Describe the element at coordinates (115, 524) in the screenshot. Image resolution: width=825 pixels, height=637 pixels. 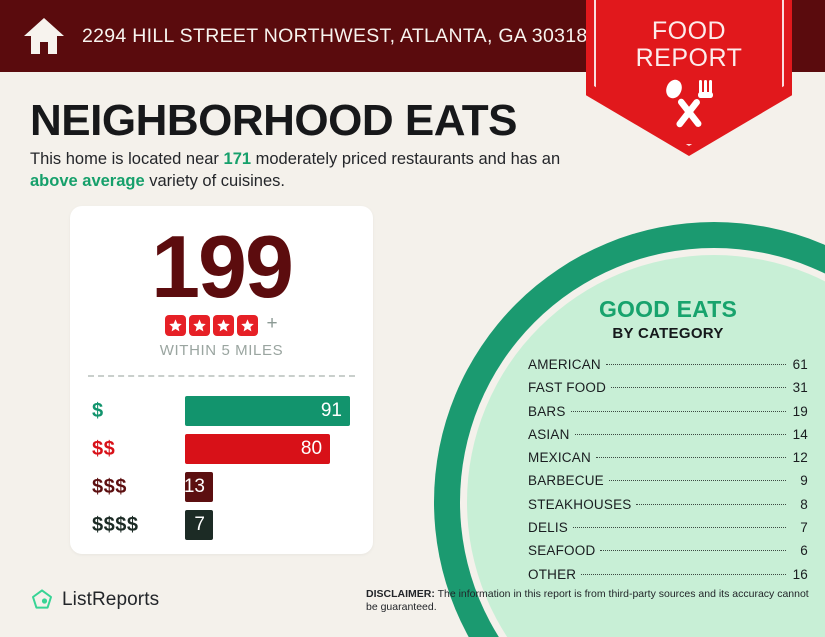
I see `price-bar-label: $$$$` at that location.